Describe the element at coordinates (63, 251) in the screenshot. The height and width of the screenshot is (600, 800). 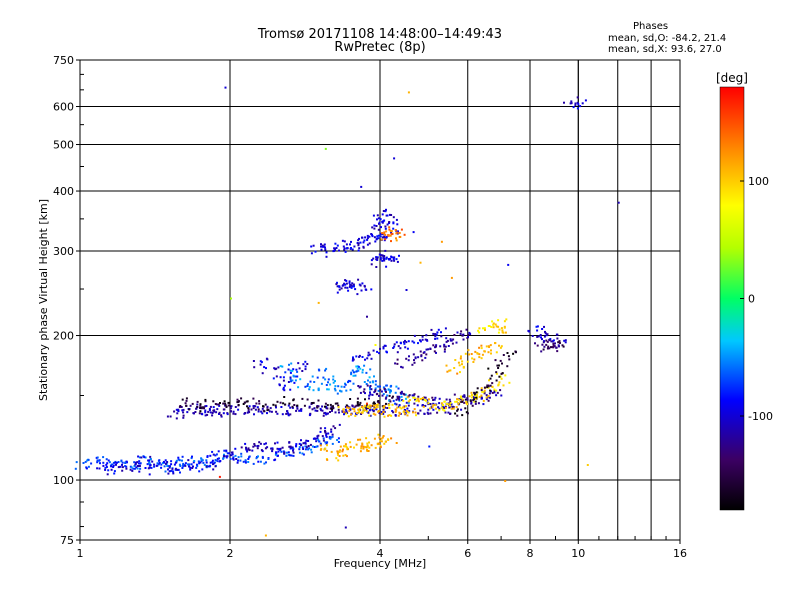
I see `y-tick-label: 300` at that location.